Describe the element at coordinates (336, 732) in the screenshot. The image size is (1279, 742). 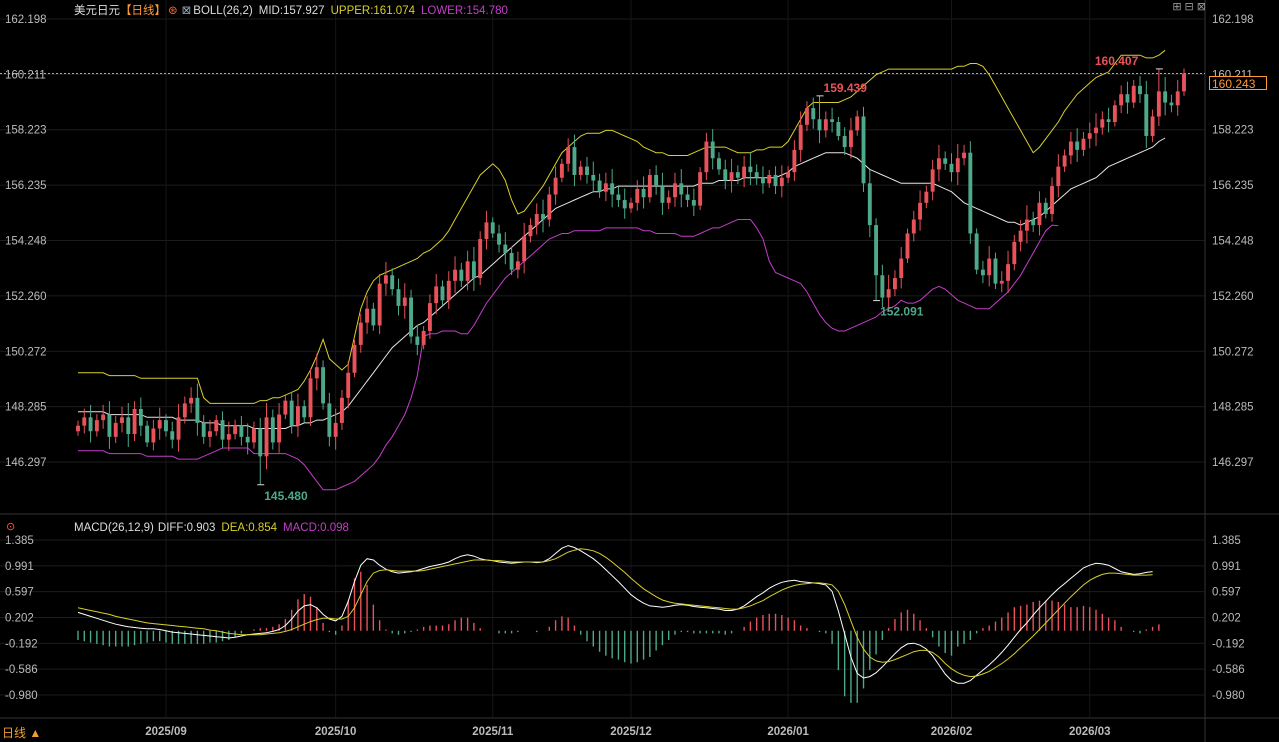
I see `date-tick-label: 2025/10` at that location.